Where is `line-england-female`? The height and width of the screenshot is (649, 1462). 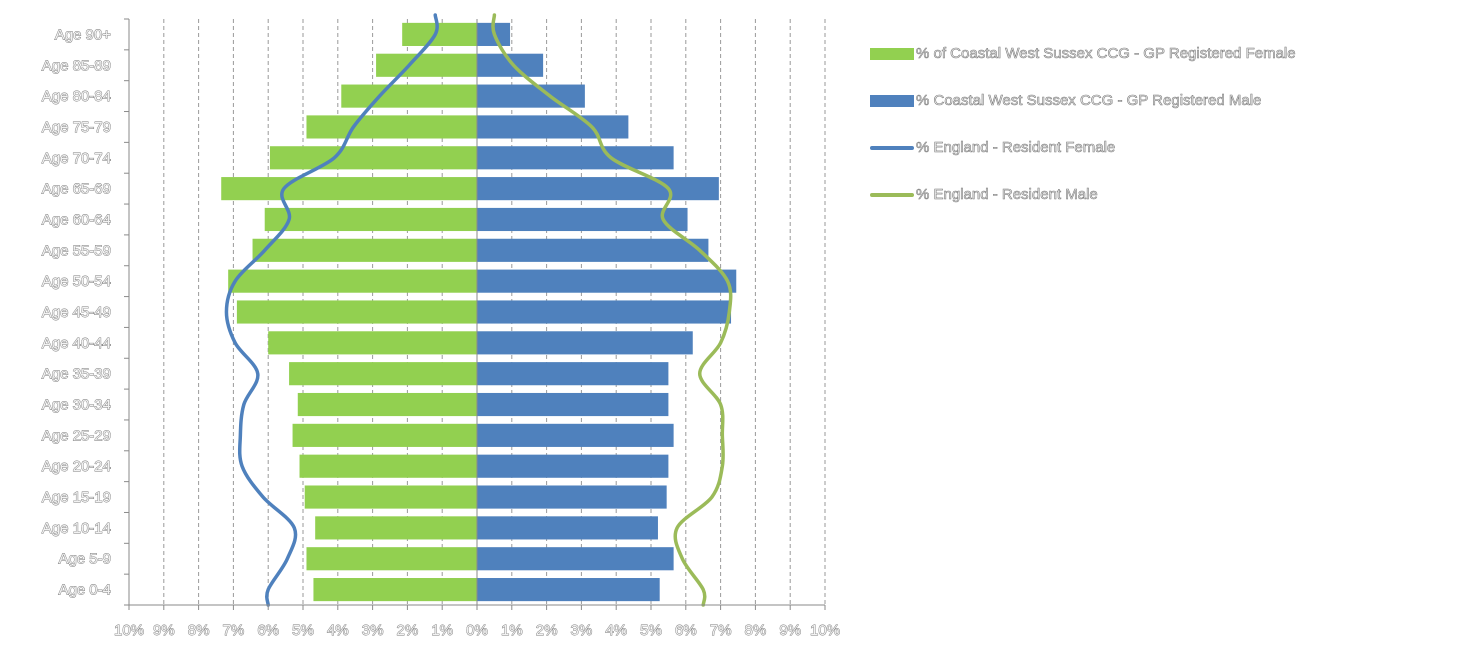 line-england-female is located at coordinates (331, 310).